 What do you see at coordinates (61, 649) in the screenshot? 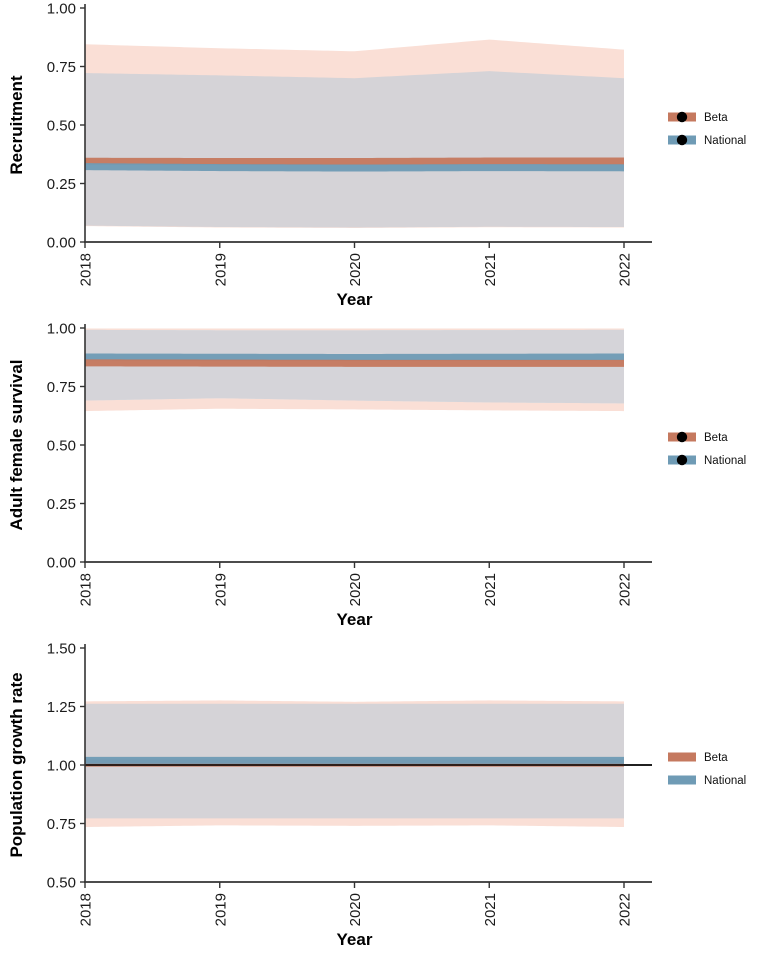
I see `y-tick-label: 1.50` at bounding box center [61, 649].